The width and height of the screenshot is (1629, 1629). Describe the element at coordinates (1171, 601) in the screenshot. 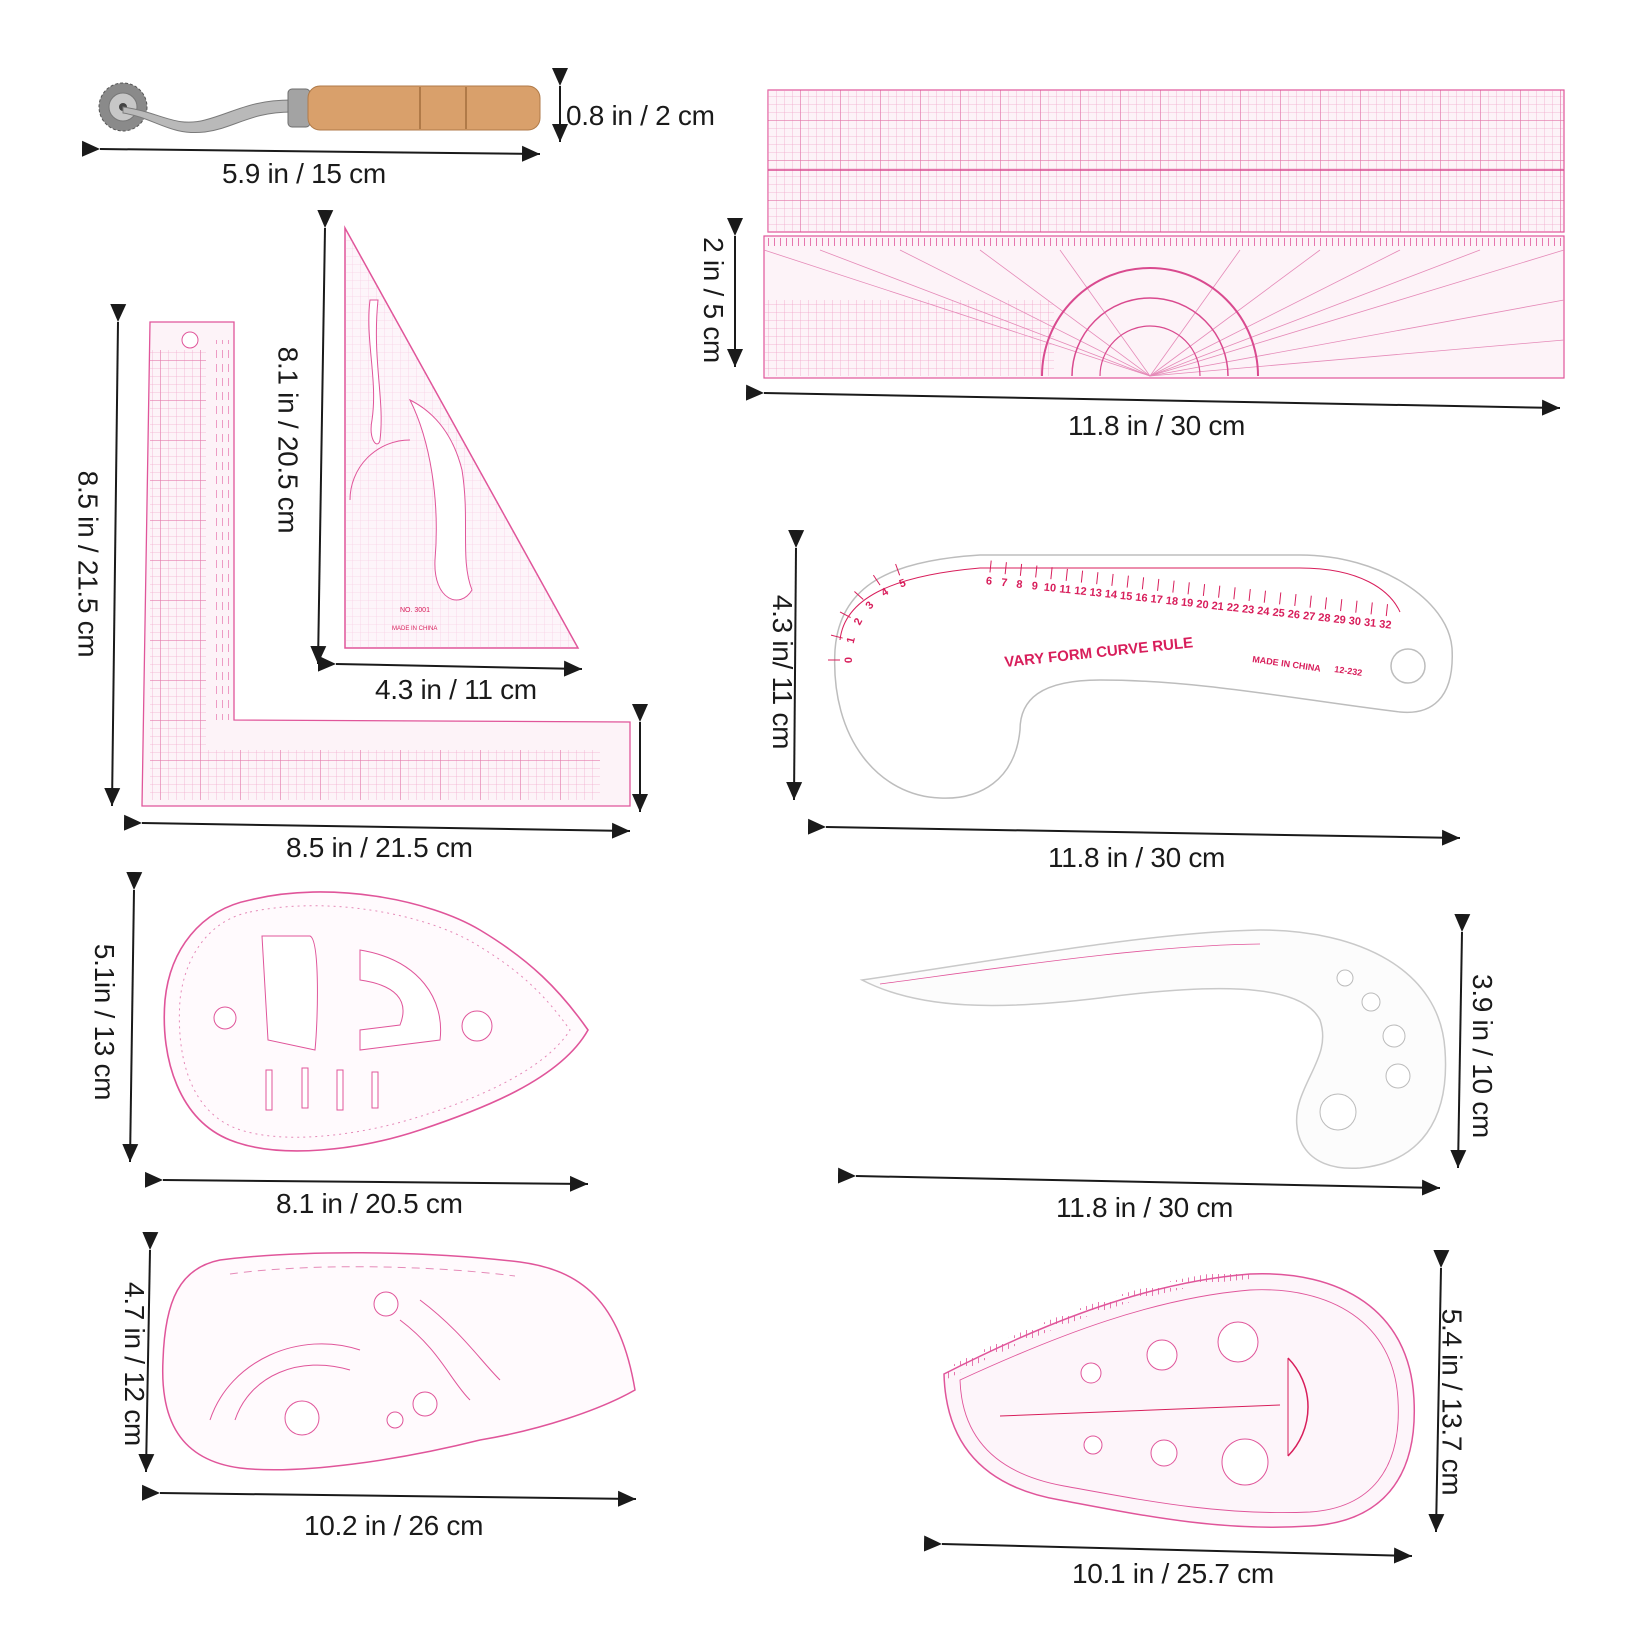

I see `vary-form-scale-number: 18` at that location.